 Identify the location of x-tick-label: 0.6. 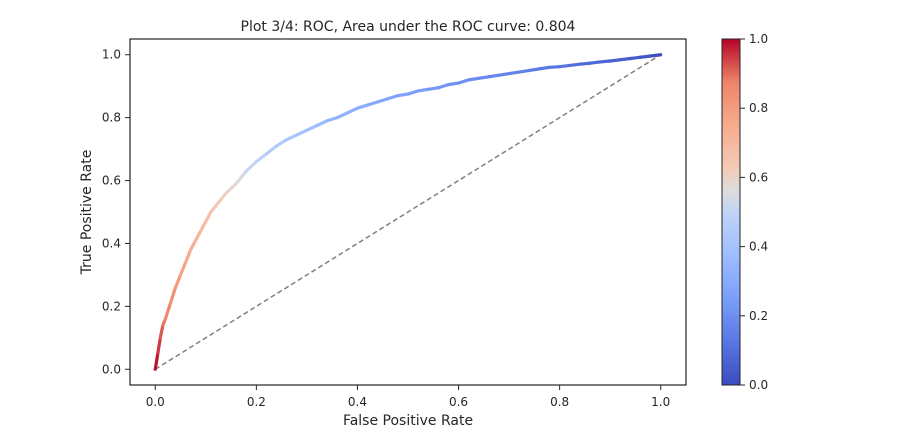
(458, 402).